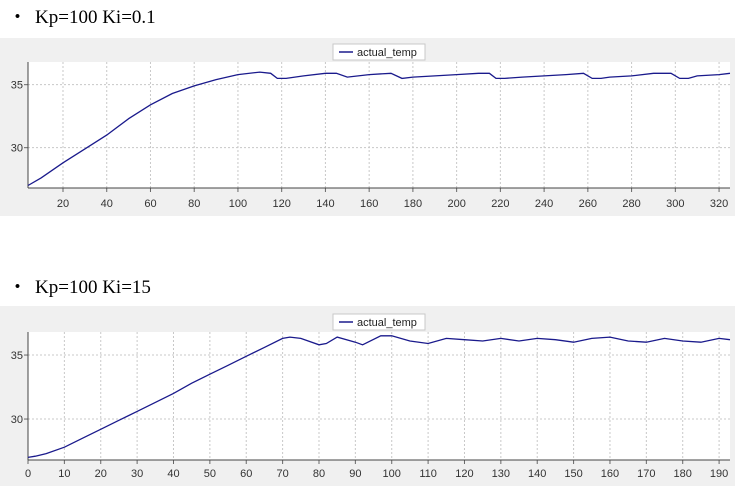 The image size is (751, 491). Describe the element at coordinates (95, 17) in the screenshot. I see `chart1-heading-text: Kp=100 Ki=0.1` at that location.